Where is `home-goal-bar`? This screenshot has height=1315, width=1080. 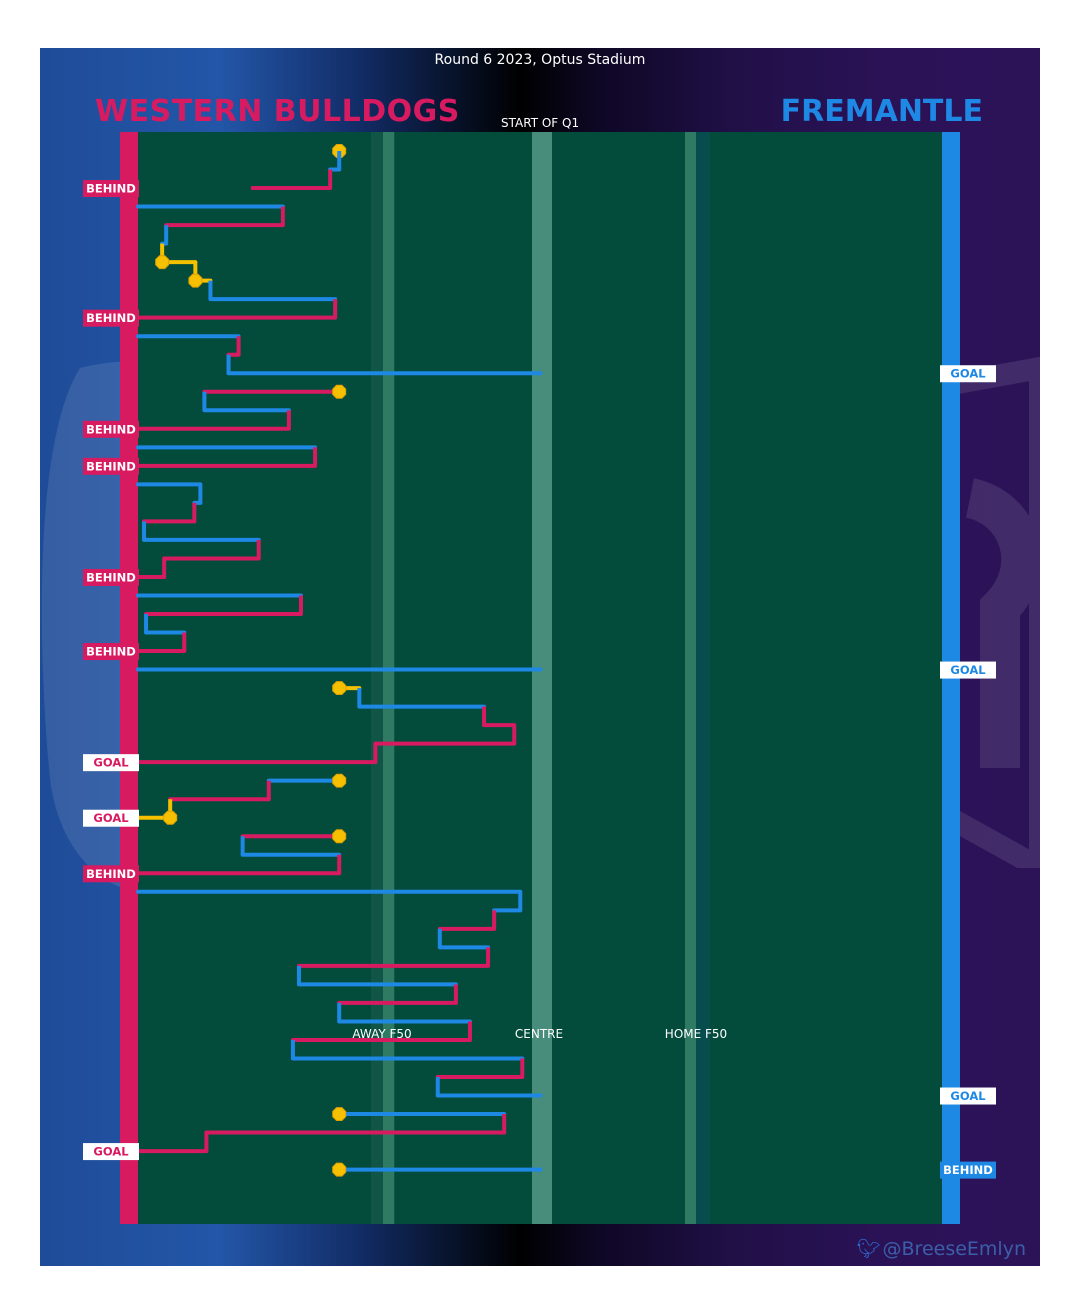
home-goal-bar is located at coordinates (129, 678).